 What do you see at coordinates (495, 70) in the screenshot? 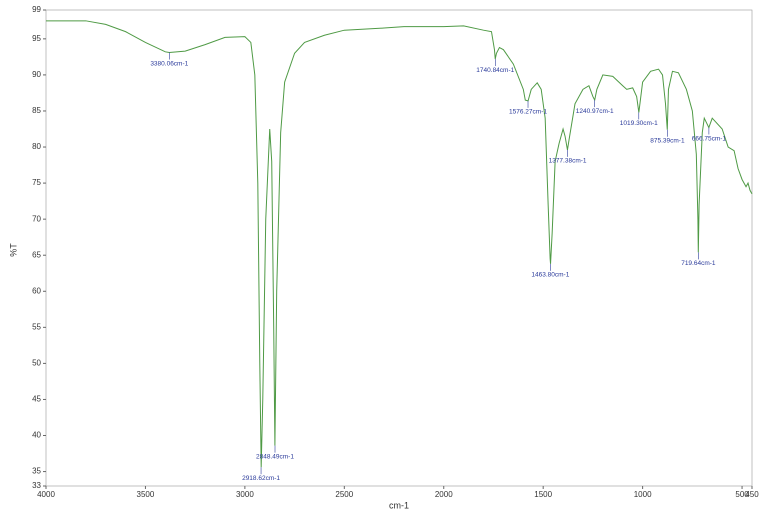
I see `peak-label: 1740.84cm-1` at bounding box center [495, 70].